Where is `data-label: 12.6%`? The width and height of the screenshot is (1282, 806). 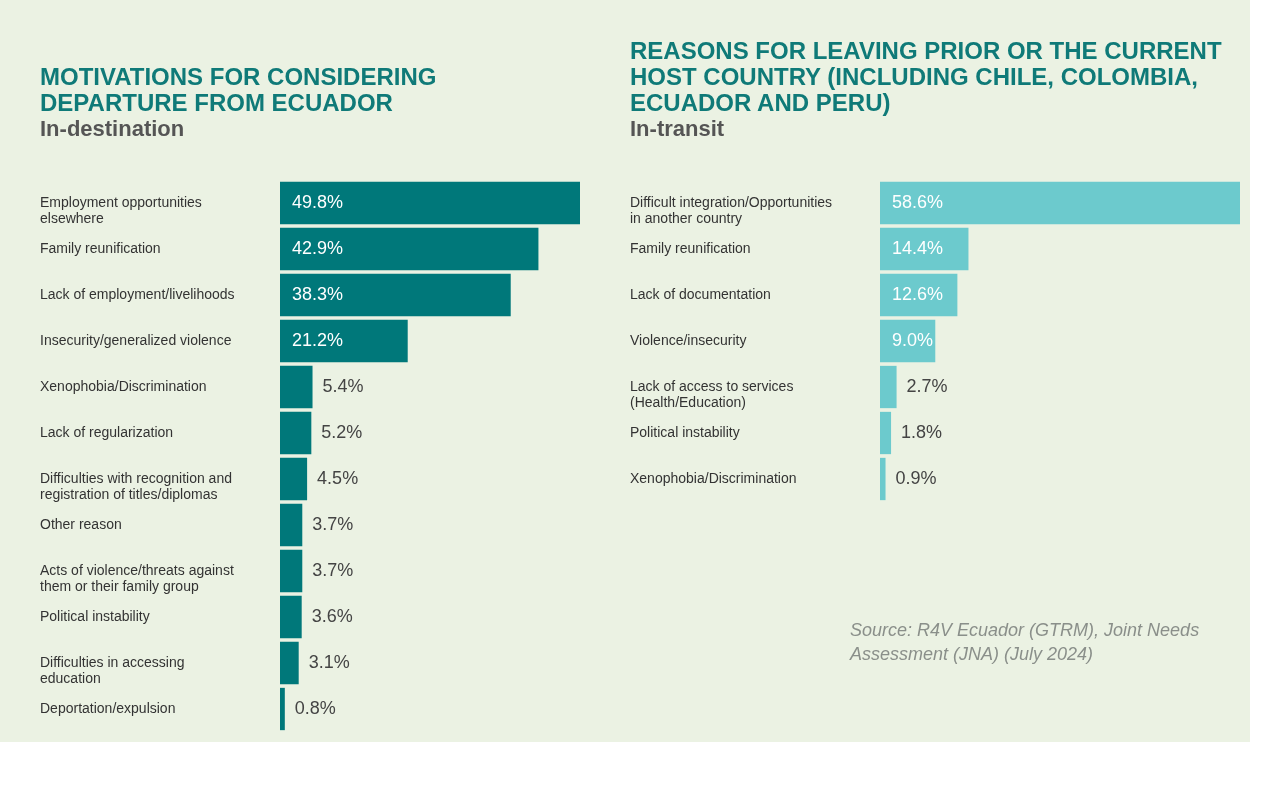 data-label: 12.6% is located at coordinates (918, 294).